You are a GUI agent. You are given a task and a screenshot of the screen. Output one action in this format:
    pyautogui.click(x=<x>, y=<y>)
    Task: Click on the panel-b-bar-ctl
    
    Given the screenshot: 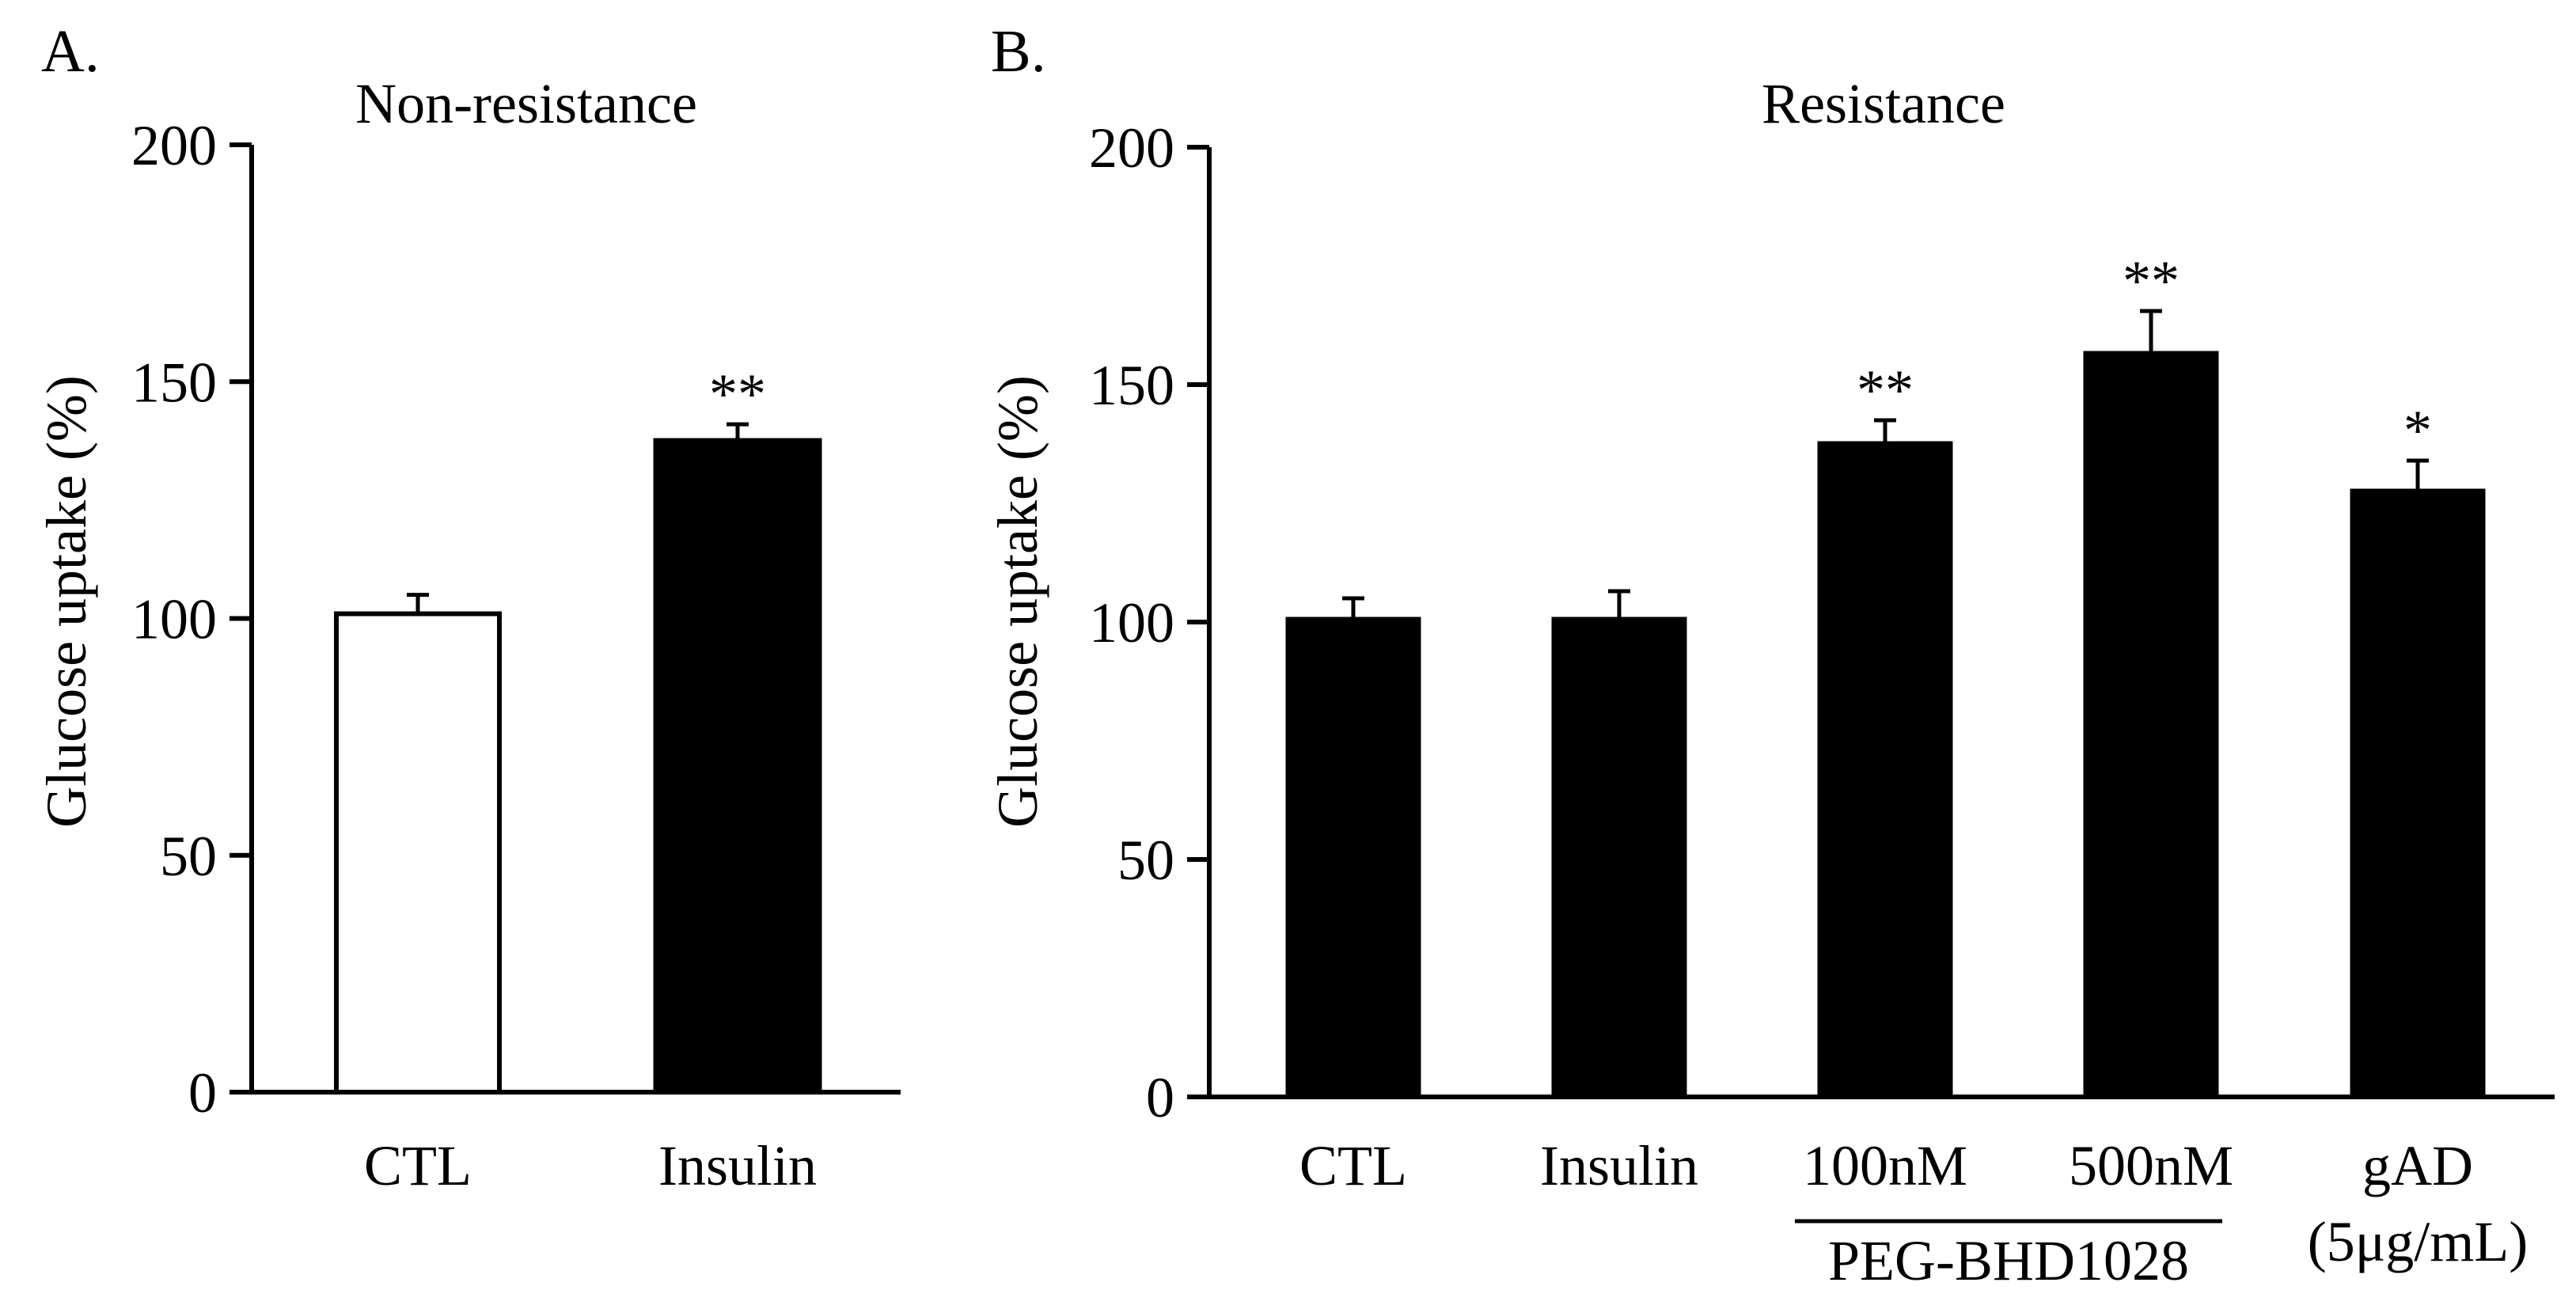 What is the action you would take?
    pyautogui.click(x=1353, y=857)
    